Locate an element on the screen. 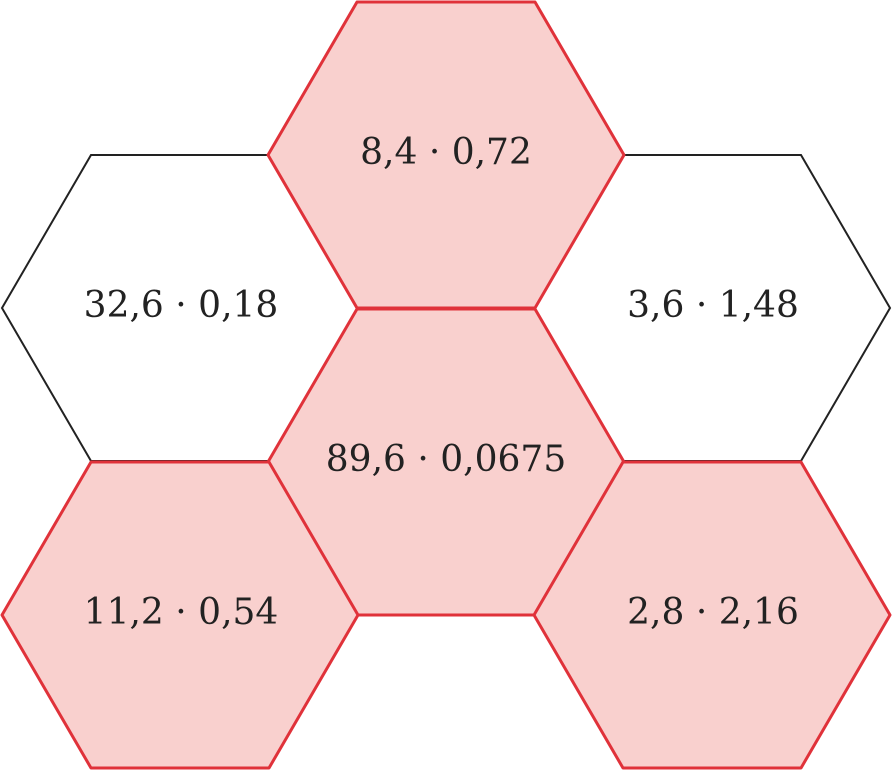 This screenshot has width=892, height=772. hexagon-label: 8,4 · 0,72 is located at coordinates (446, 152).